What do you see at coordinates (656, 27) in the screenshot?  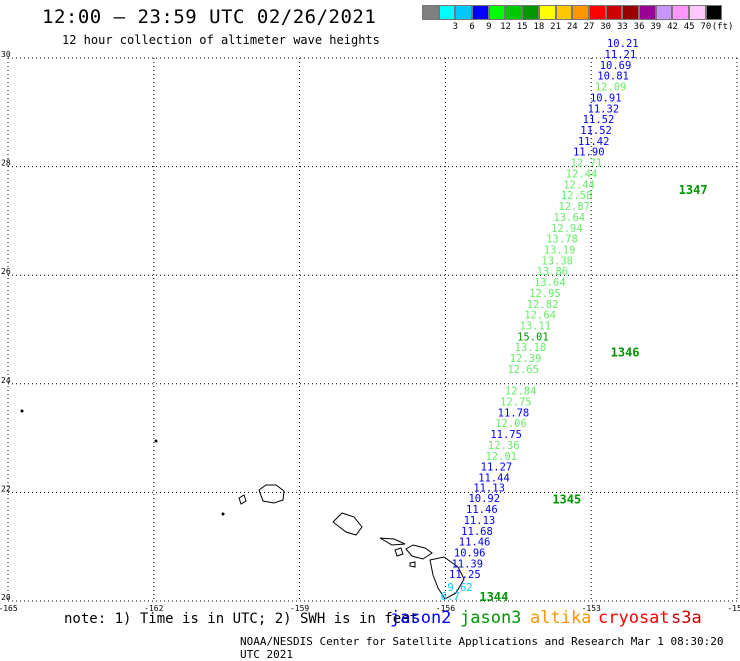 I see `scale-label: 39` at bounding box center [656, 27].